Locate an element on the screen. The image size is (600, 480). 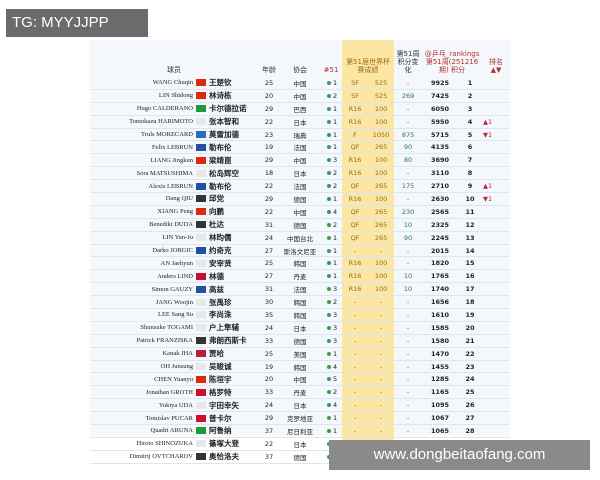
assoc-rank: 2 is located at coordinates (335, 302).